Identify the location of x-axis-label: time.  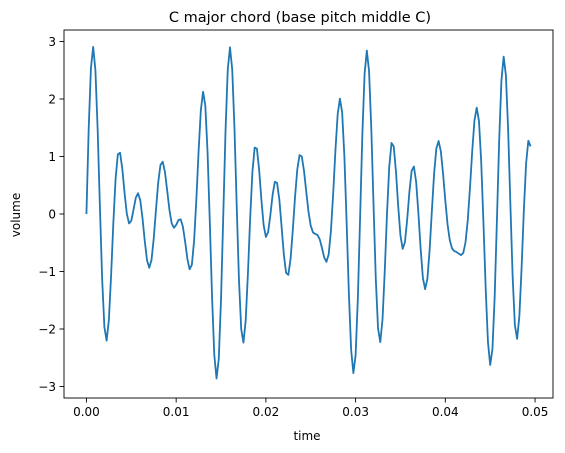
(306, 436).